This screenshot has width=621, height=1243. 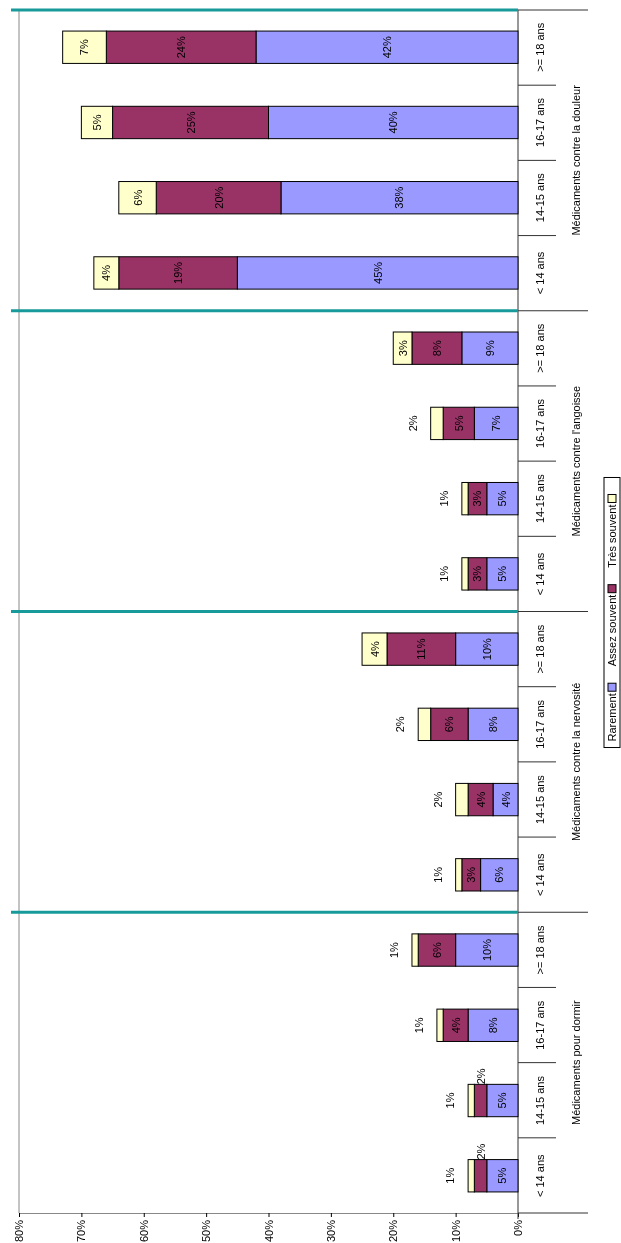 What do you see at coordinates (455, 1231) in the screenshot?
I see `x-tick-label: 10%` at bounding box center [455, 1231].